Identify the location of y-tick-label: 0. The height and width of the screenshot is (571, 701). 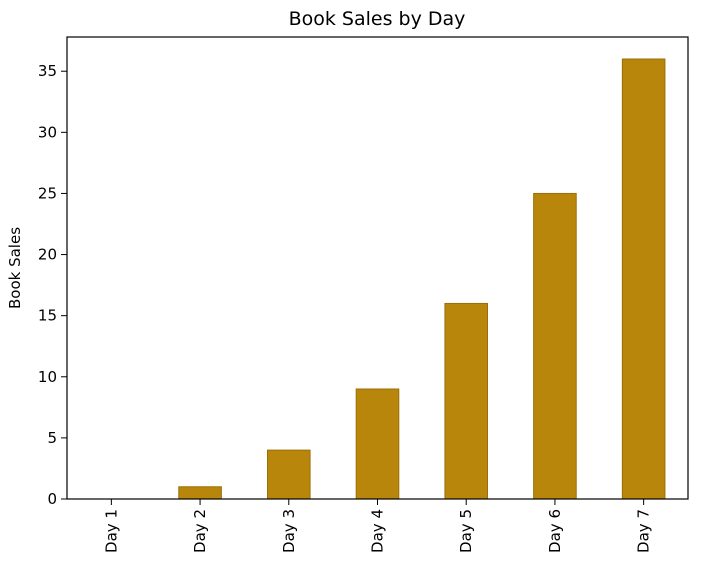
(52, 499).